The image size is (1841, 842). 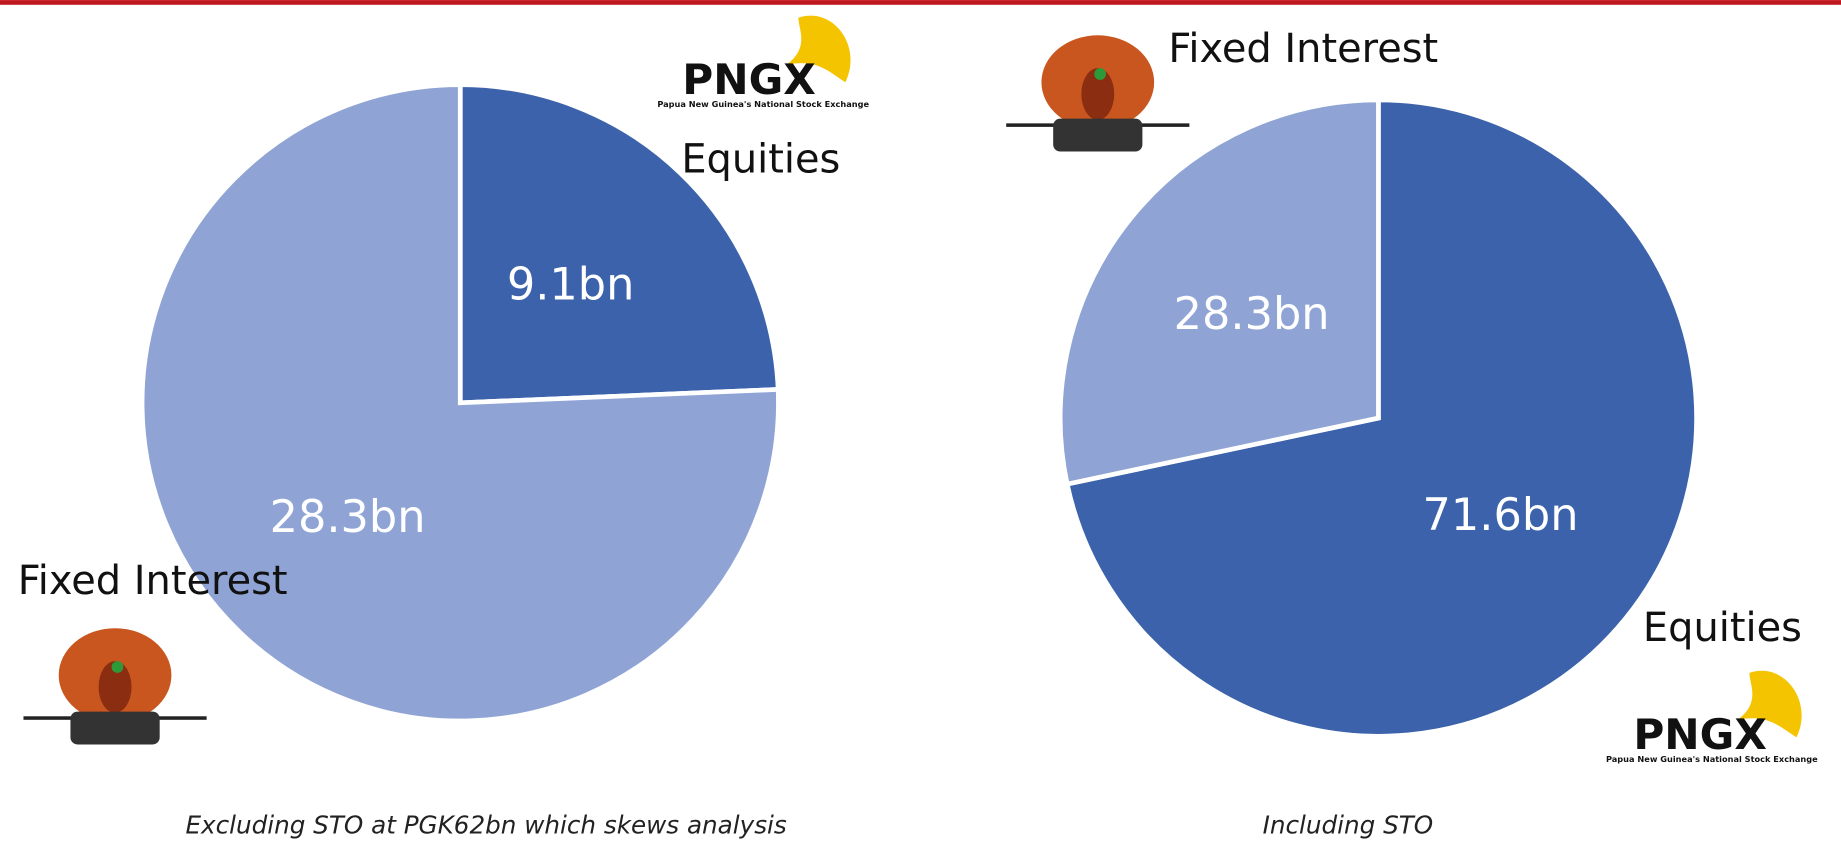 What do you see at coordinates (571, 285) in the screenshot?
I see `value-label: 9.1bn` at bounding box center [571, 285].